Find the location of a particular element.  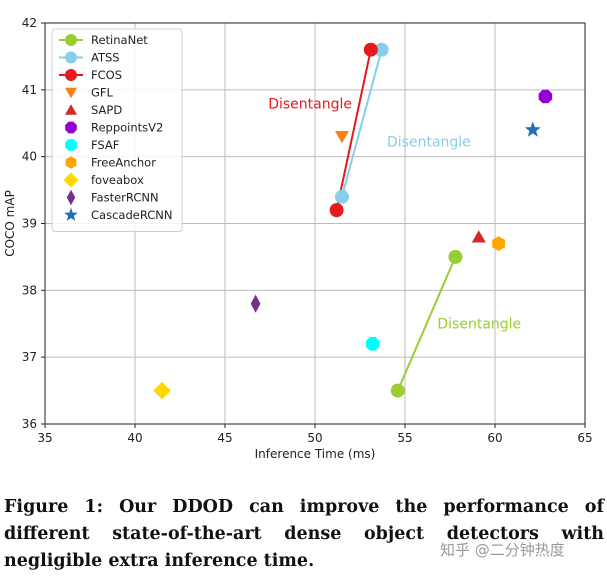

x-tick-label: 55 is located at coordinates (404, 438).